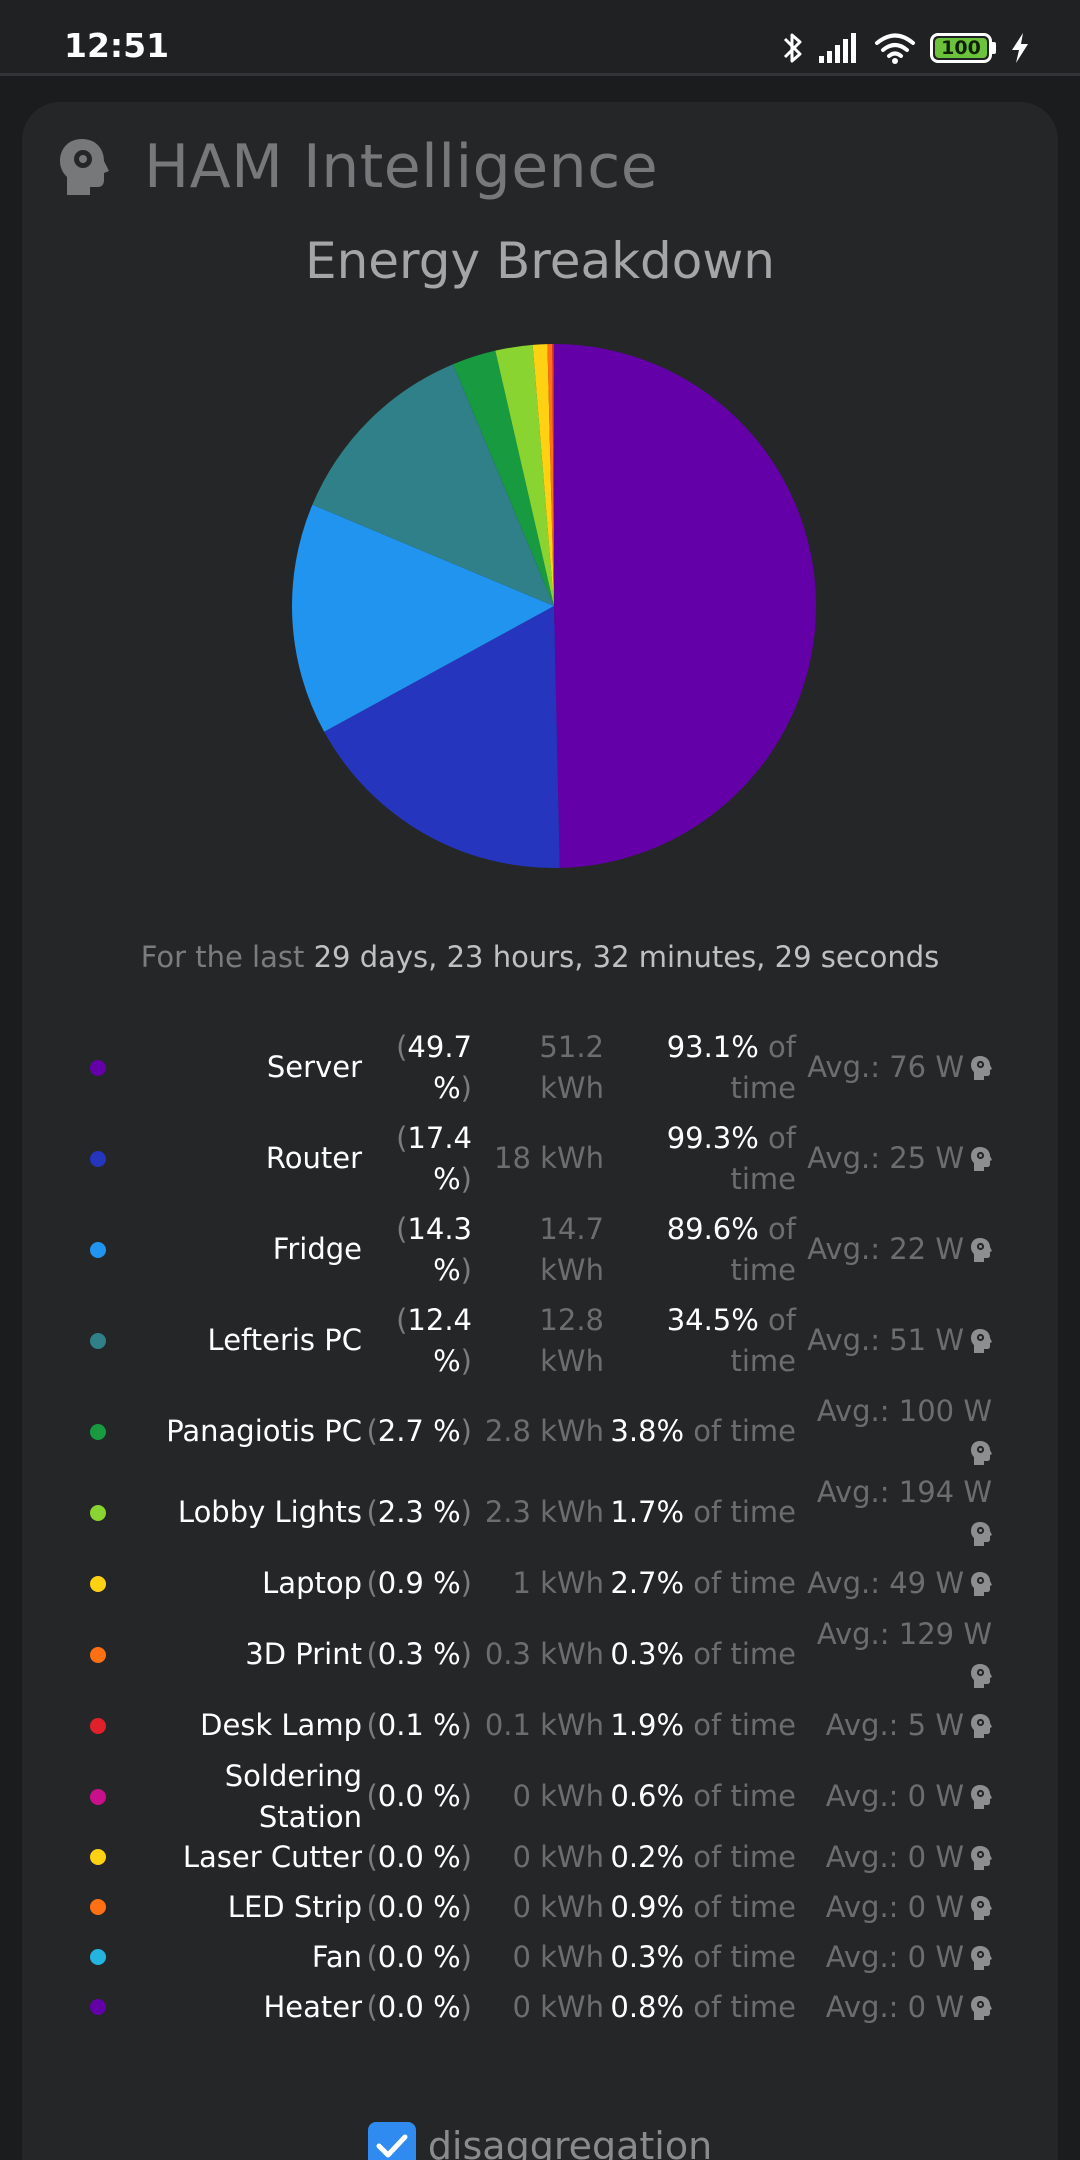 Image resolution: width=1080 pixels, height=2160 pixels. What do you see at coordinates (558, 1796) in the screenshot?
I see `device-energy: 0 kWh` at bounding box center [558, 1796].